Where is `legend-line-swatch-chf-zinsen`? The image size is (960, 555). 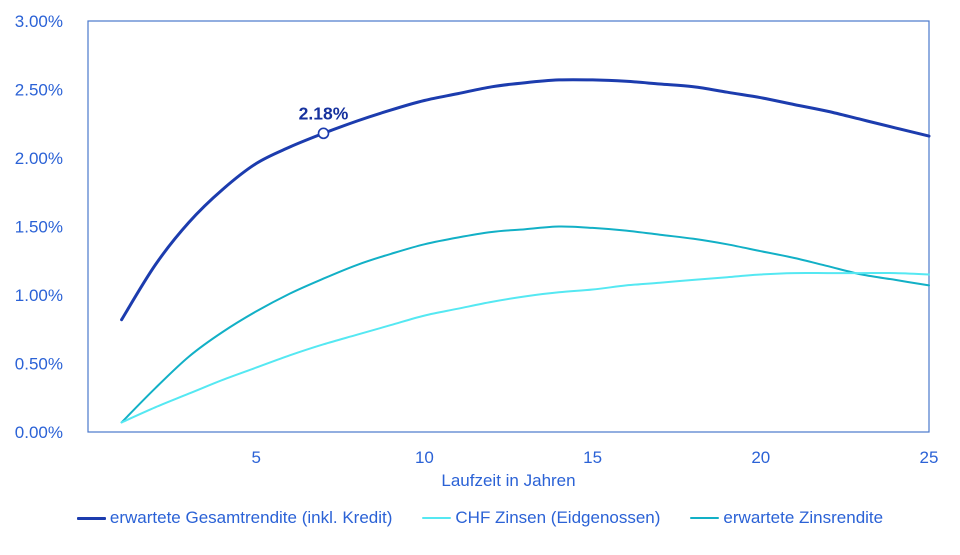
legend-line-swatch-chf-zinsen is located at coordinates (437, 518).